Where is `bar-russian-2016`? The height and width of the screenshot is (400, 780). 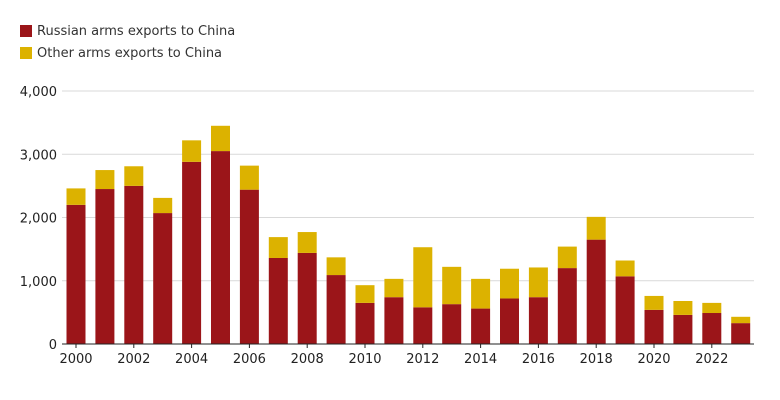 bar-russian-2016 is located at coordinates (538, 320).